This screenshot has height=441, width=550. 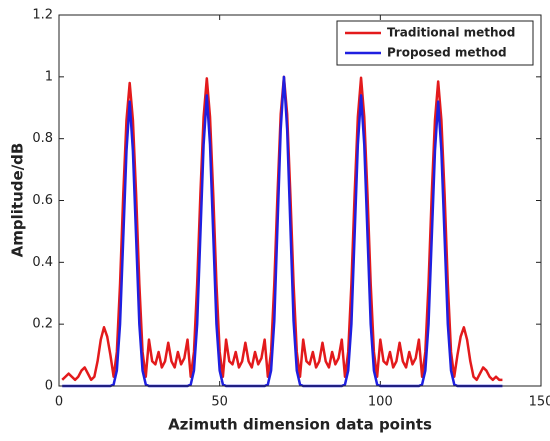 I want to click on x-tick-label: 0, so click(x=59, y=402).